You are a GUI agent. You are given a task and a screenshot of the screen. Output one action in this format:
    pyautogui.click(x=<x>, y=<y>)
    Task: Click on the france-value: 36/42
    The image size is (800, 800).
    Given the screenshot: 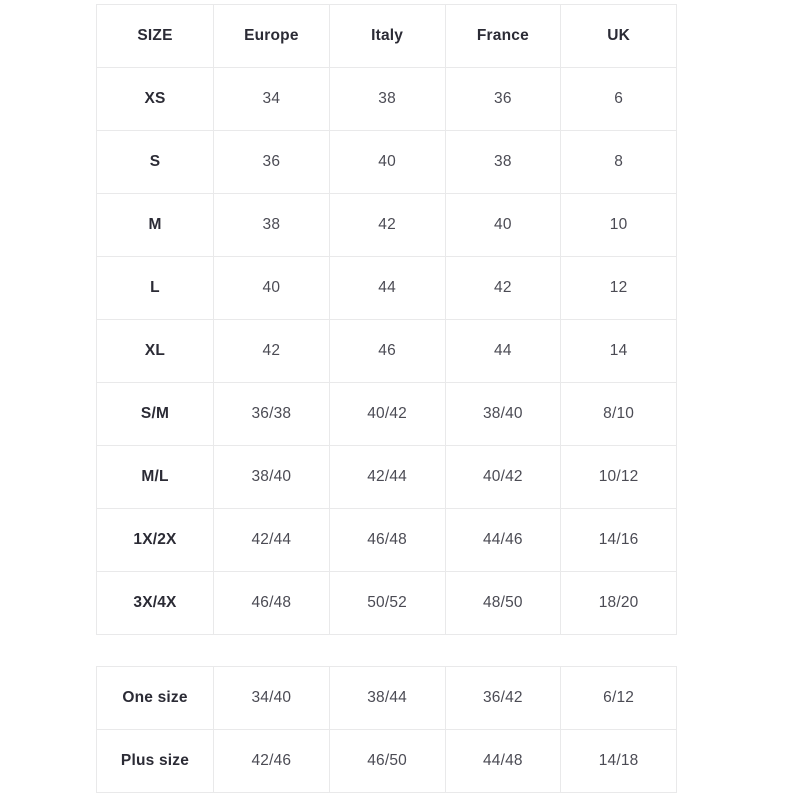 What is the action you would take?
    pyautogui.click(x=503, y=698)
    